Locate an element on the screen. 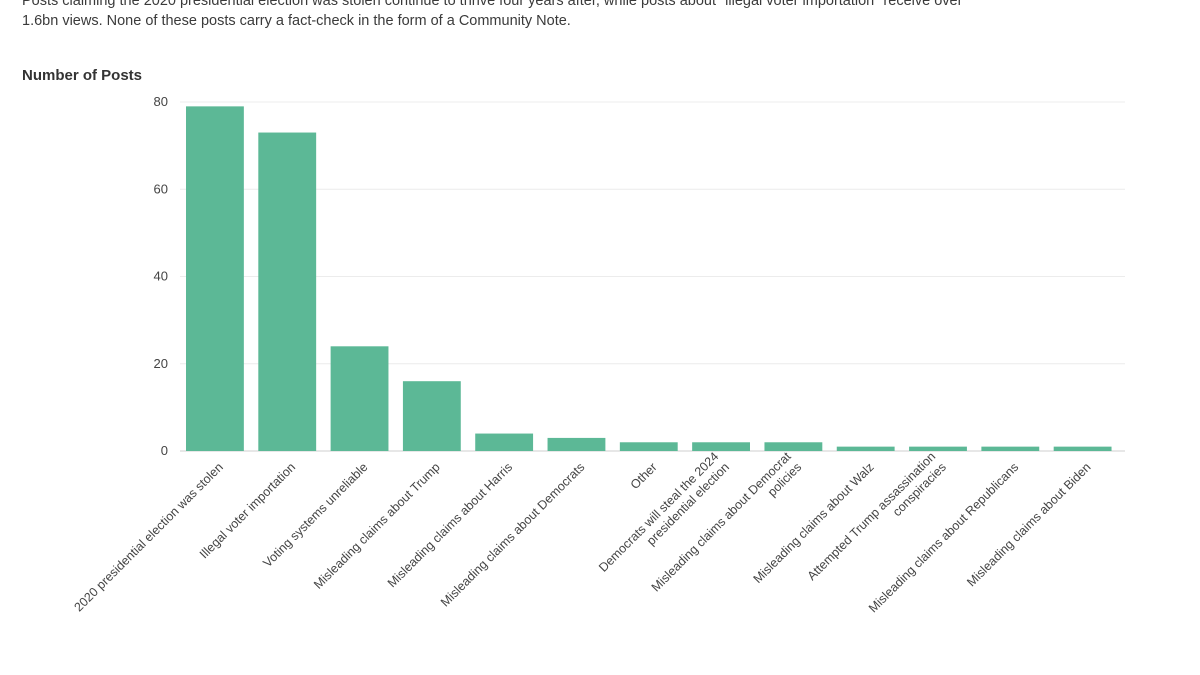 The width and height of the screenshot is (1200, 675). x-tick-label: Misleading claims about Republicans is located at coordinates (943, 537).